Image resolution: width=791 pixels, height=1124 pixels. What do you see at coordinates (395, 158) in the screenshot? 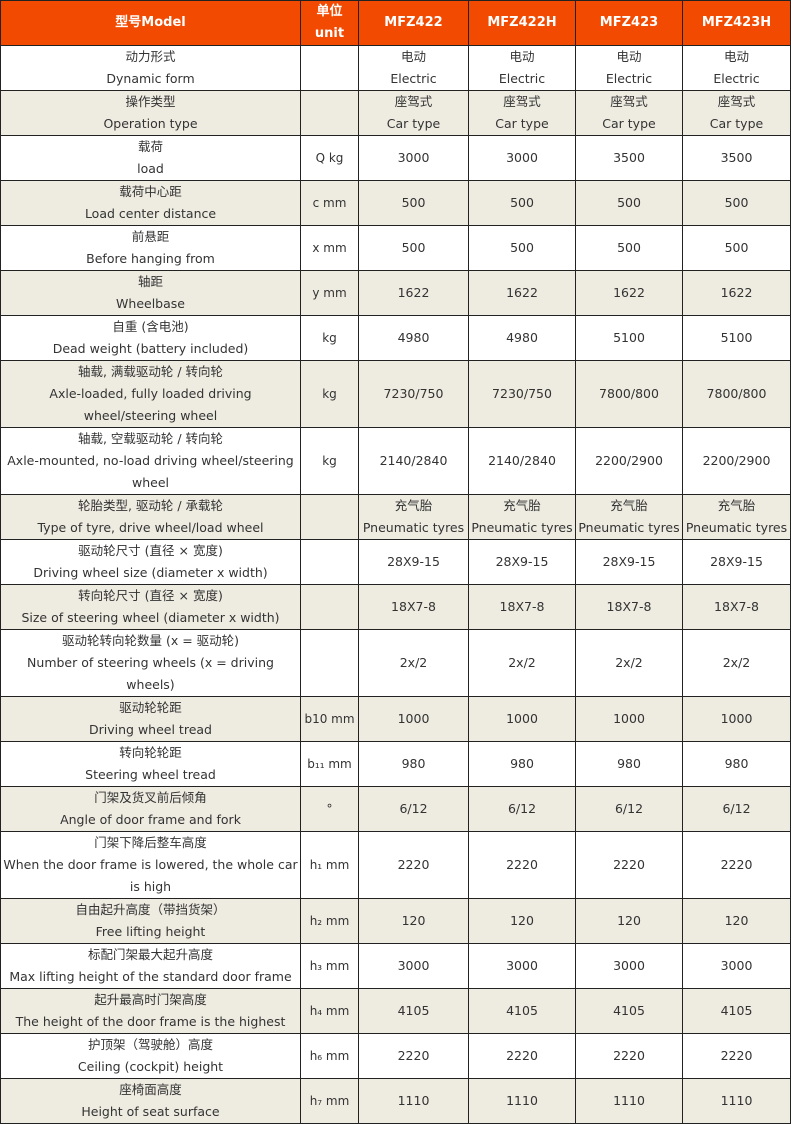
I see `table-row: 载荷 load Q kg 3000 3000 3500 3500` at bounding box center [395, 158].